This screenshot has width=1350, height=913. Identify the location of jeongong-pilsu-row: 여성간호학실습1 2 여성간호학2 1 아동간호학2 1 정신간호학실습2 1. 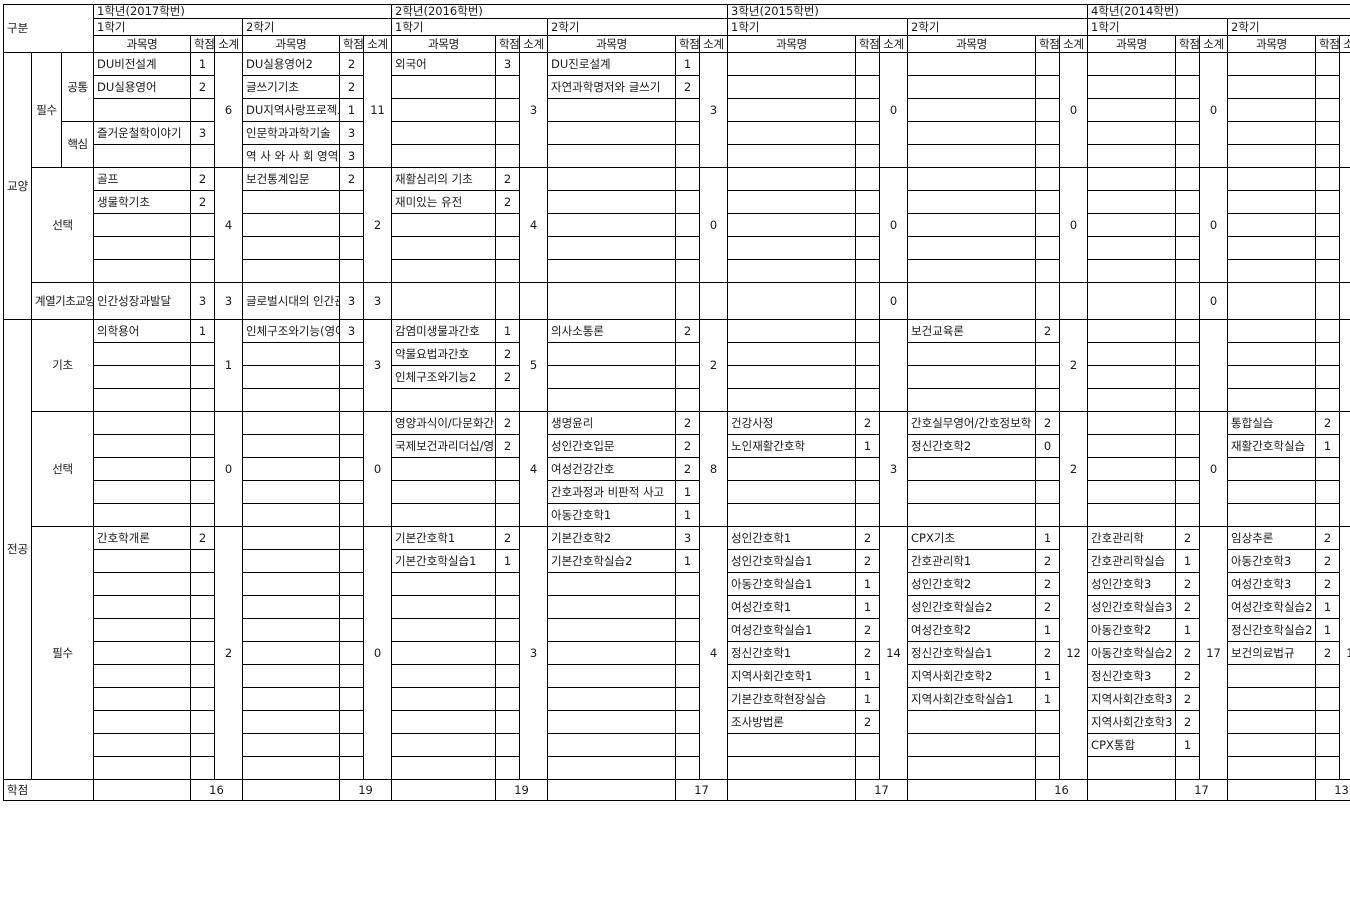
(677, 630).